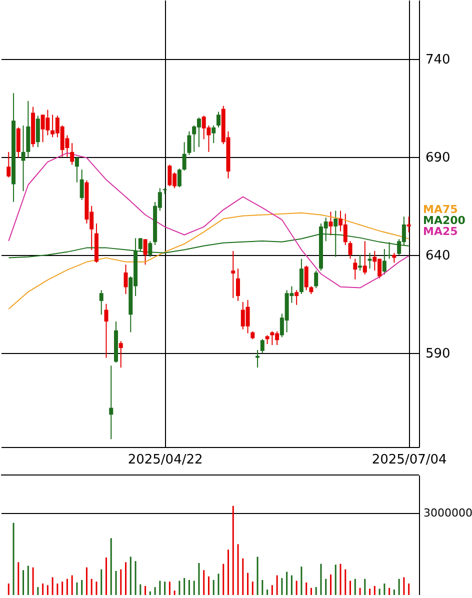  Describe the element at coordinates (438, 158) in the screenshot. I see `y-tick-label: 690` at that location.